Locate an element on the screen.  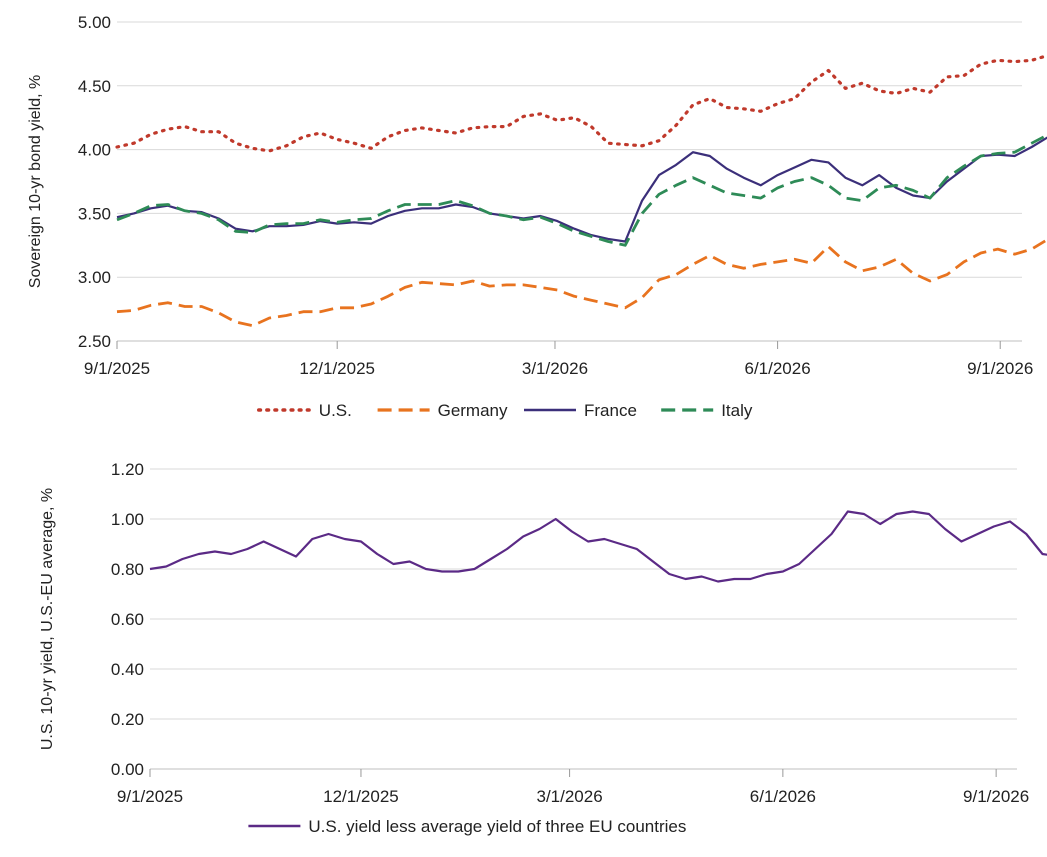
y-tick-label: 0.80 is located at coordinates (127, 569).